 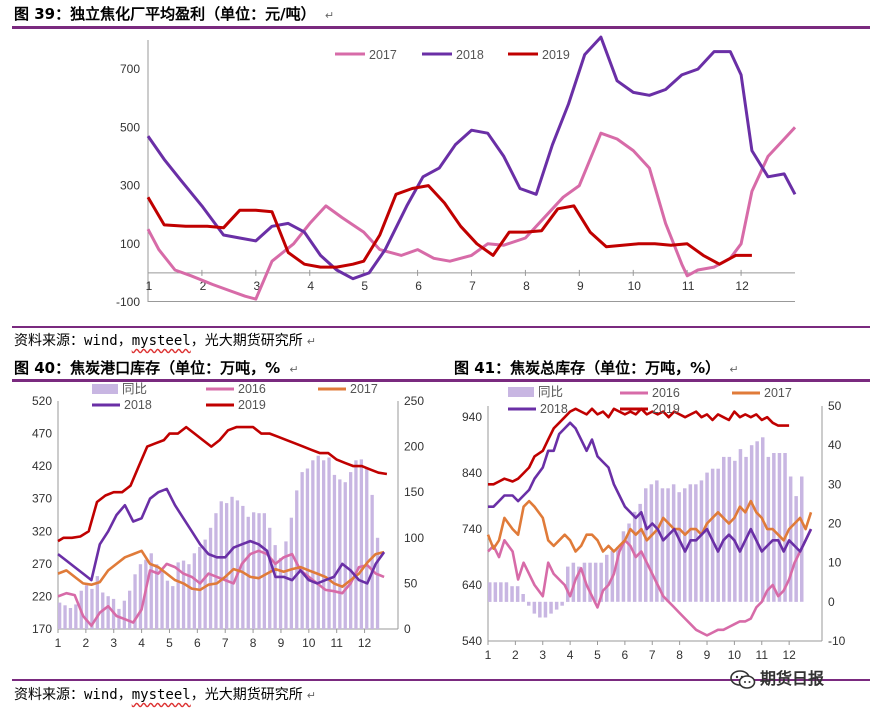 I want to click on y-left-tick-label: 270, so click(x=42, y=564).